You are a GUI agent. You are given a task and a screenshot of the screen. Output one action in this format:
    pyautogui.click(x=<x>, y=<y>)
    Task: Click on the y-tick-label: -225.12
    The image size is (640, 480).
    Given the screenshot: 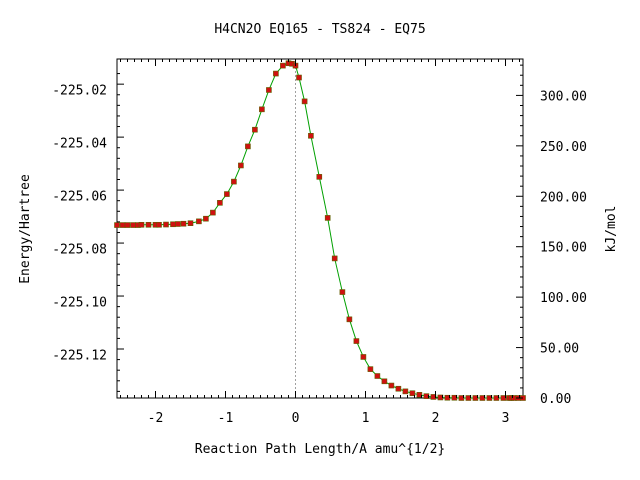 What is the action you would take?
    pyautogui.click(x=79, y=355)
    